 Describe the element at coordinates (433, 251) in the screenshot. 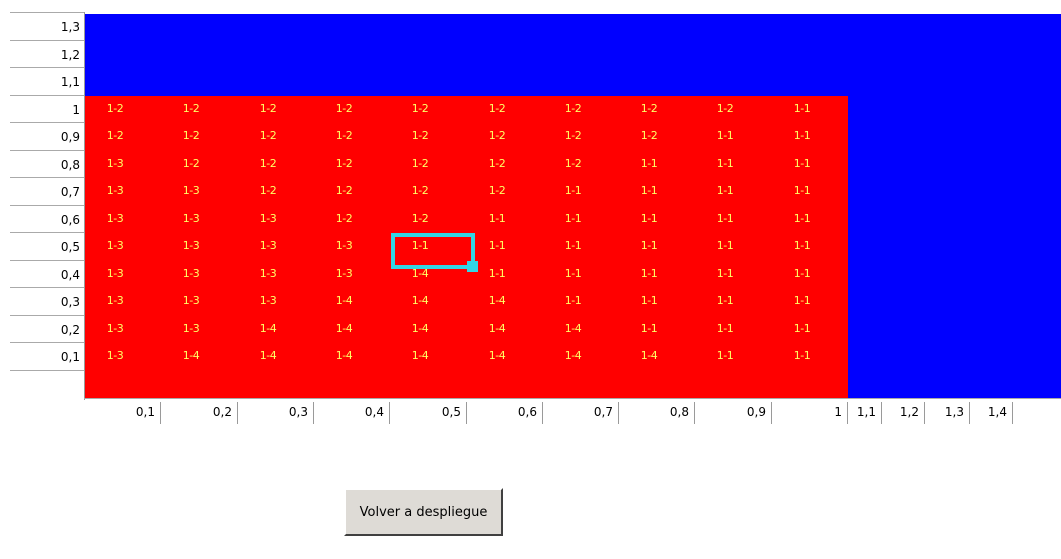

I see `selection-box` at that location.